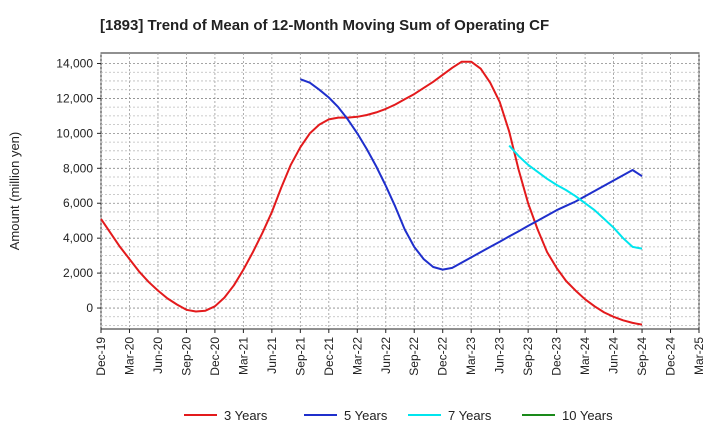  I want to click on x-tick-label: Dec-21, so click(329, 356).